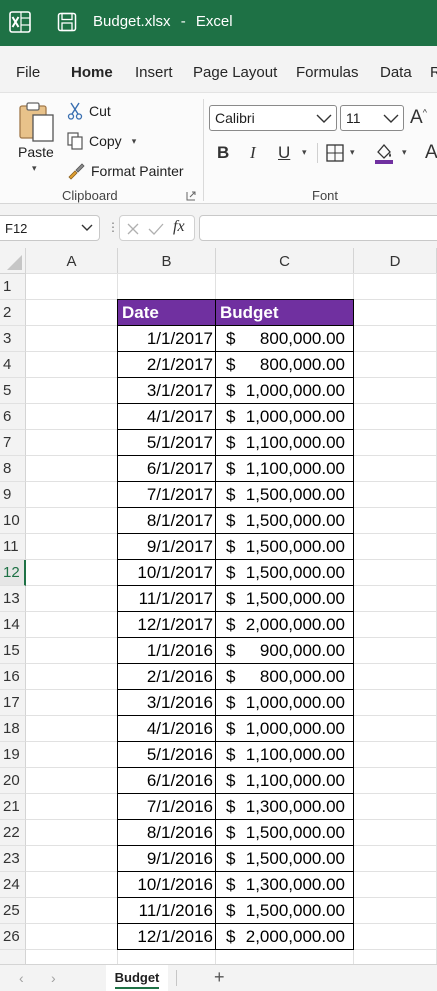 The width and height of the screenshot is (437, 991). What do you see at coordinates (13, 833) in the screenshot?
I see `row-header-22: 22` at bounding box center [13, 833].